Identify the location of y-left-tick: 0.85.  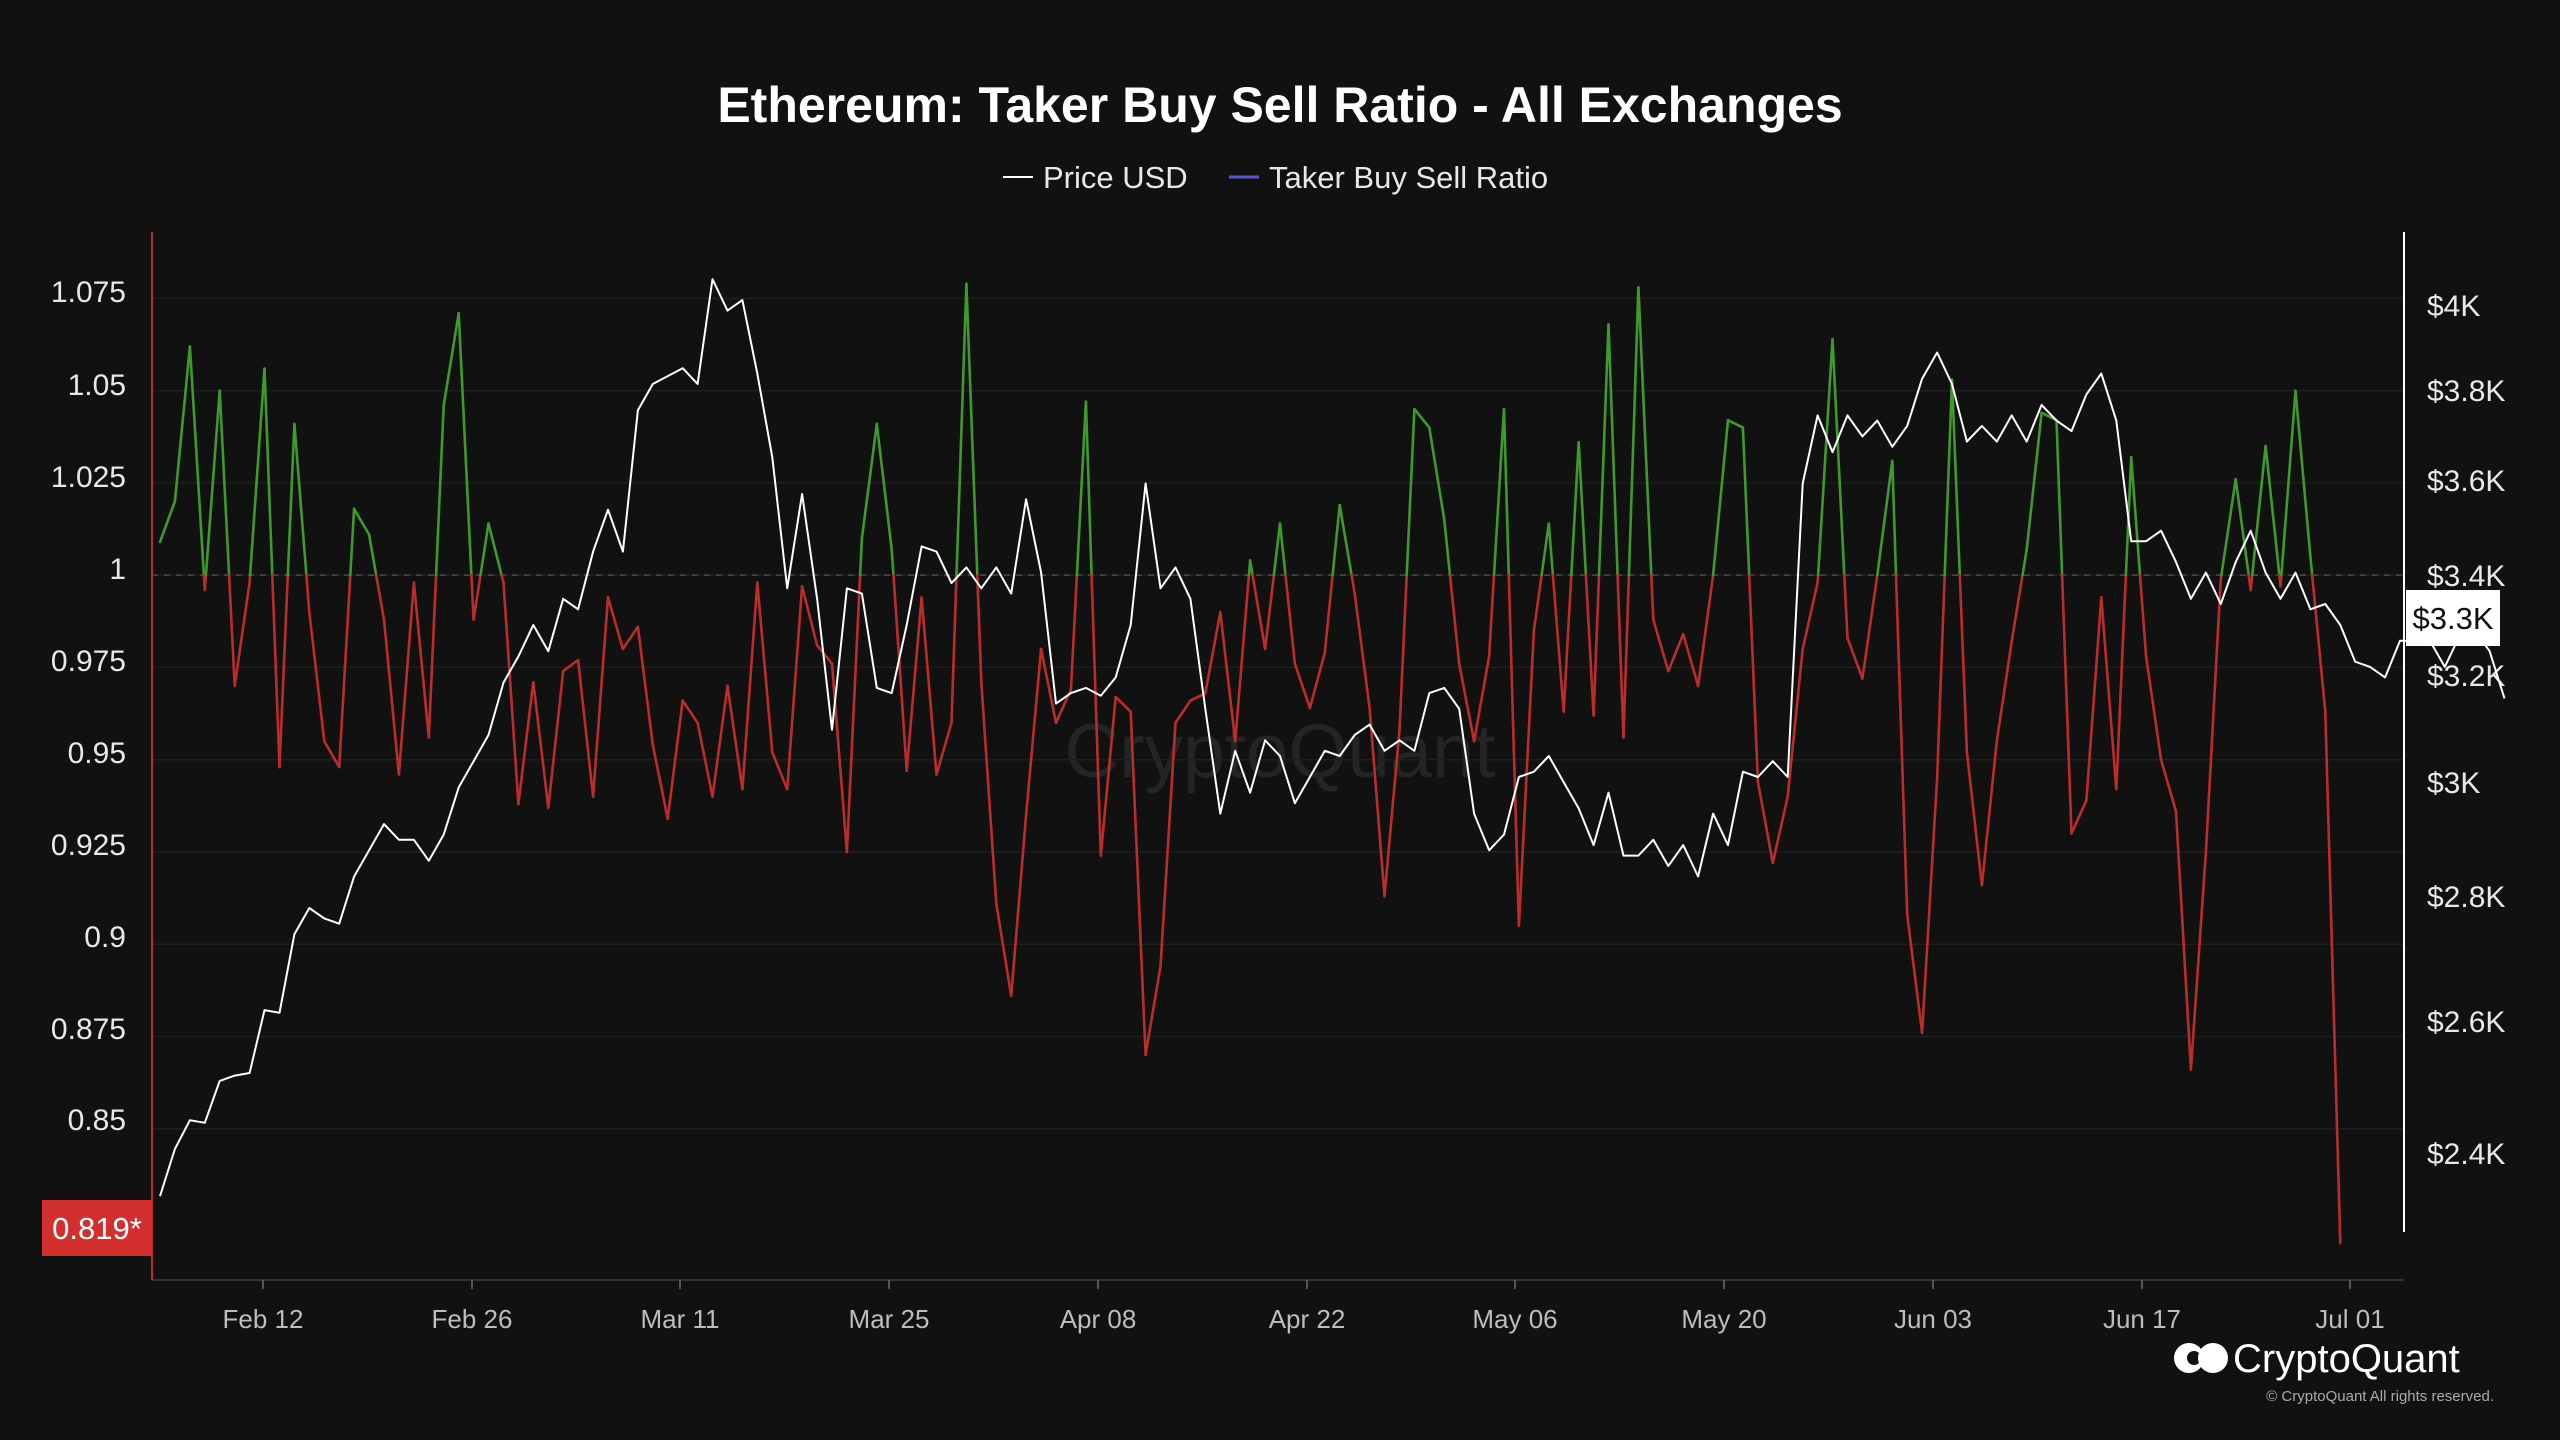
(97, 1120).